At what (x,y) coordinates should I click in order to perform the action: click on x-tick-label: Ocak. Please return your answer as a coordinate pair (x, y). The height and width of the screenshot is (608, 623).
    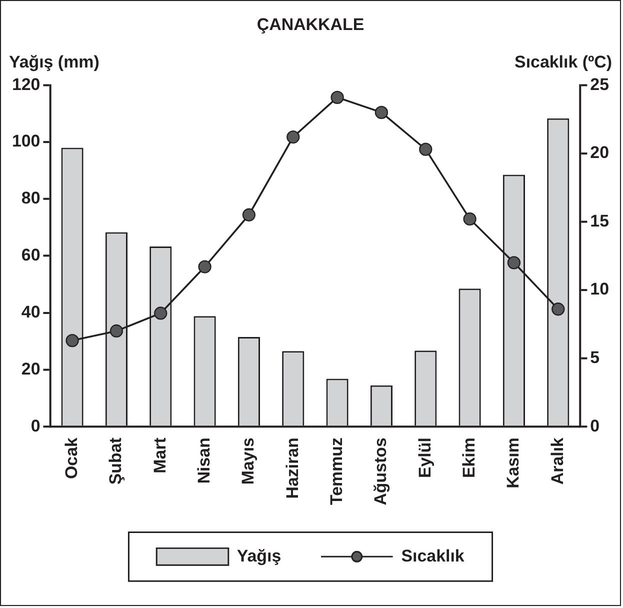
    Looking at the image, I should click on (71, 457).